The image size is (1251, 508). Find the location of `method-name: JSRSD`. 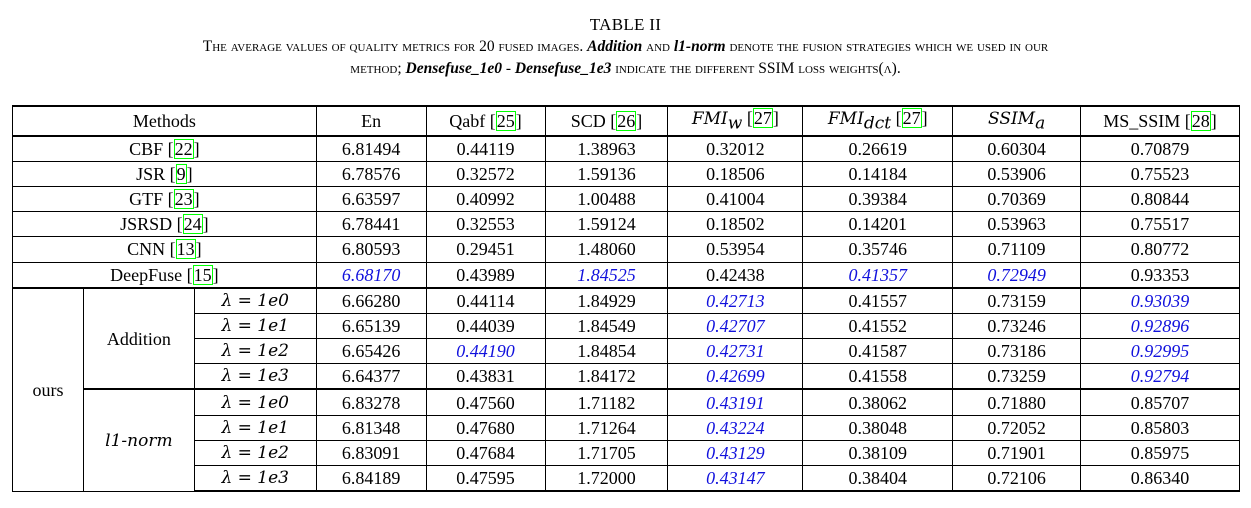

method-name: JSRSD is located at coordinates (146, 224).